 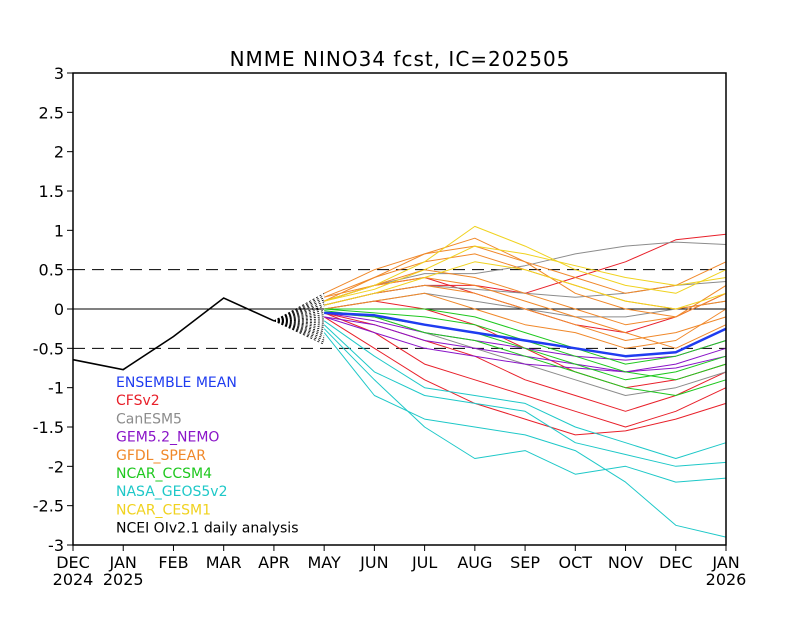 What do you see at coordinates (207, 529) in the screenshot?
I see `legend-entry-ncei-oiv2-1-daily-analysis: NCEI OIv2.1 daily analysis` at bounding box center [207, 529].